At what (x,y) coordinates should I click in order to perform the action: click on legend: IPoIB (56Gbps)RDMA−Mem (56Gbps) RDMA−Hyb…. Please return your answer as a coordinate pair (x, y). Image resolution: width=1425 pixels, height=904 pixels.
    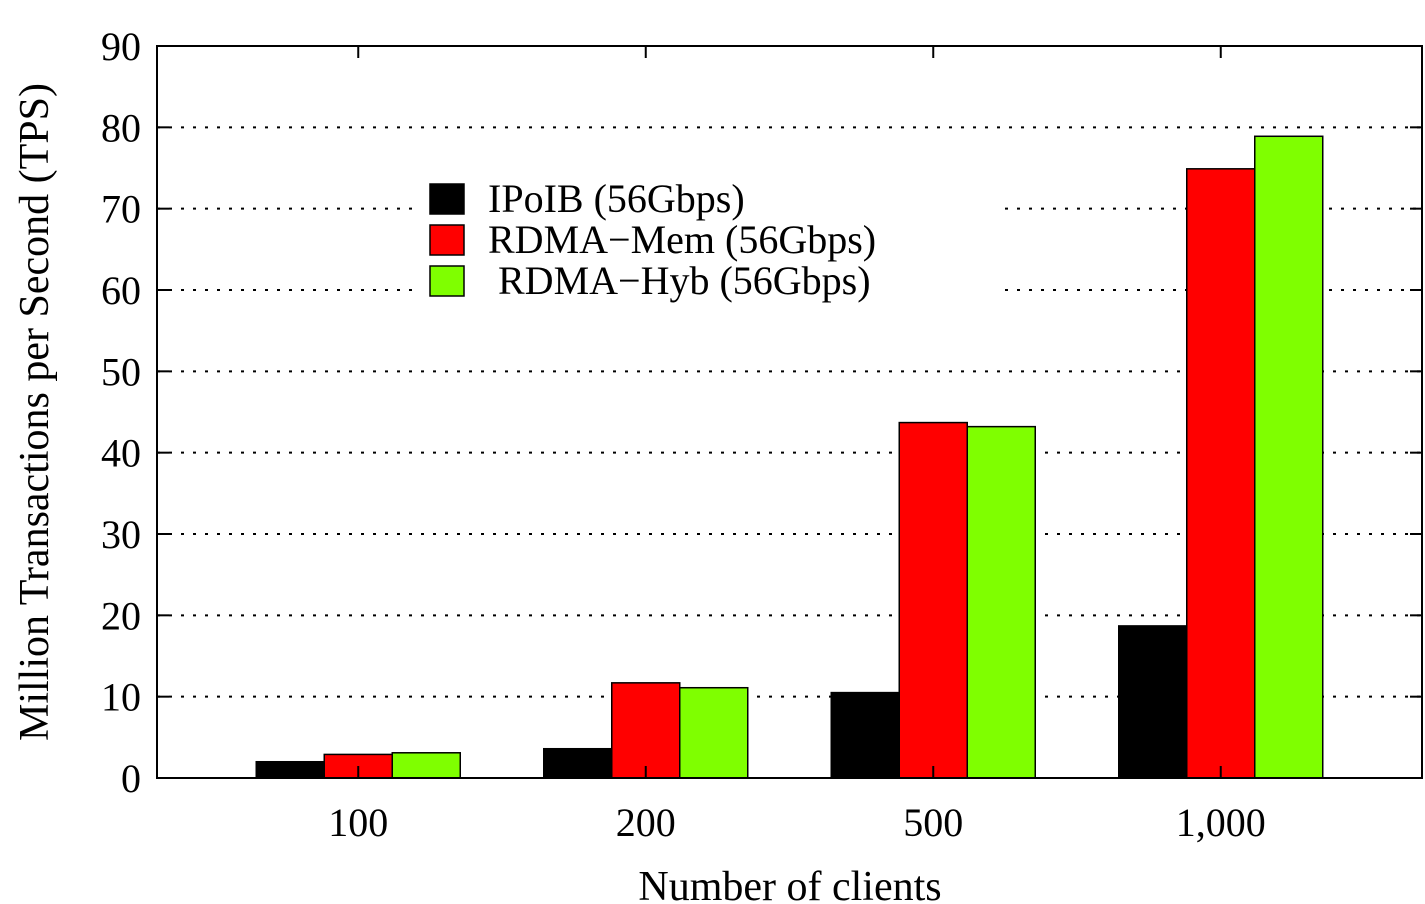
    Looking at the image, I should click on (652, 239).